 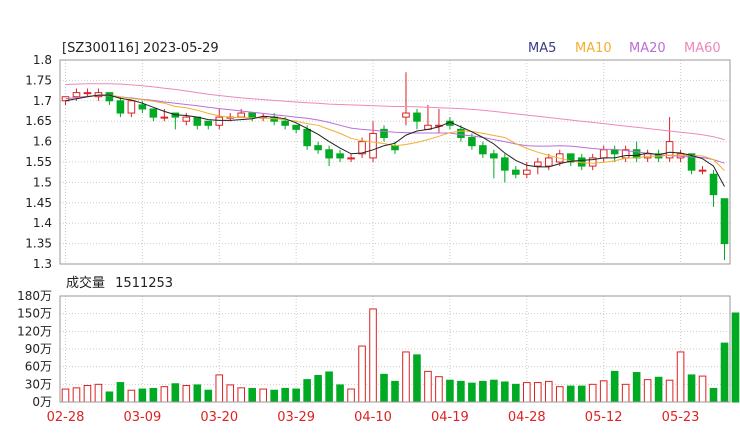 What do you see at coordinates (38, 203) in the screenshot?
I see `price-tick-label: 1.45` at bounding box center [38, 203].